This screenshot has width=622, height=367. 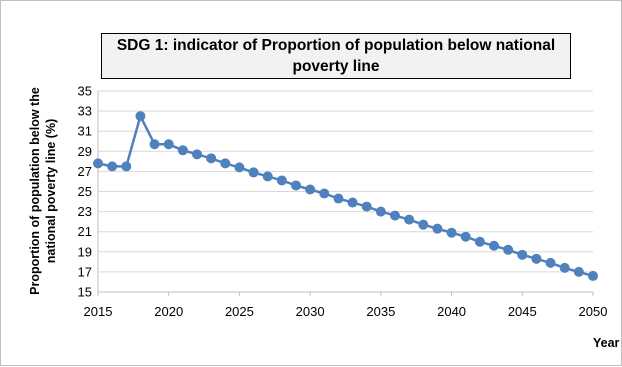 I want to click on y-tick-label: 33, so click(x=85, y=111).